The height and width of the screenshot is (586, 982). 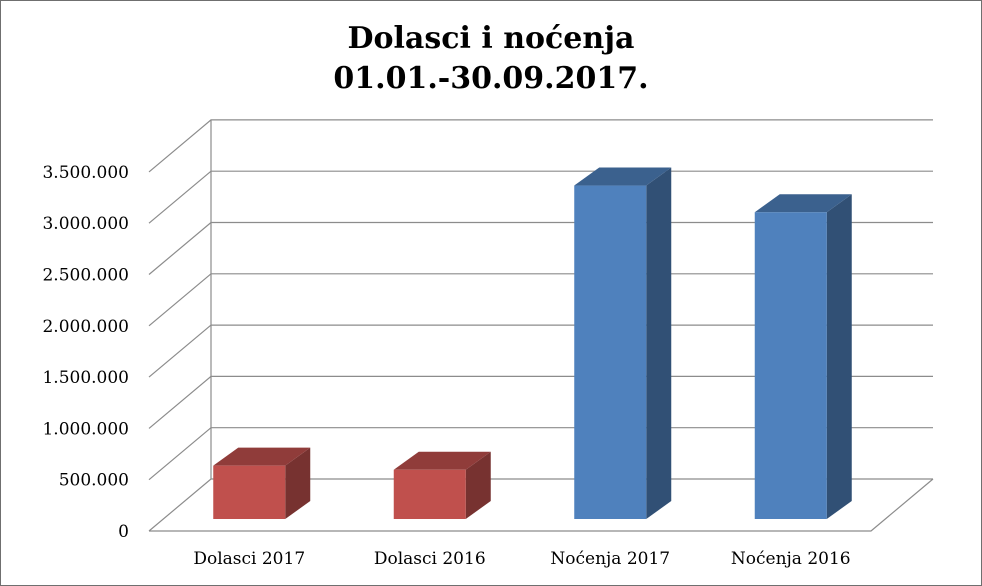 What do you see at coordinates (85, 429) in the screenshot?
I see `y-tick-label: 1.000.000` at bounding box center [85, 429].